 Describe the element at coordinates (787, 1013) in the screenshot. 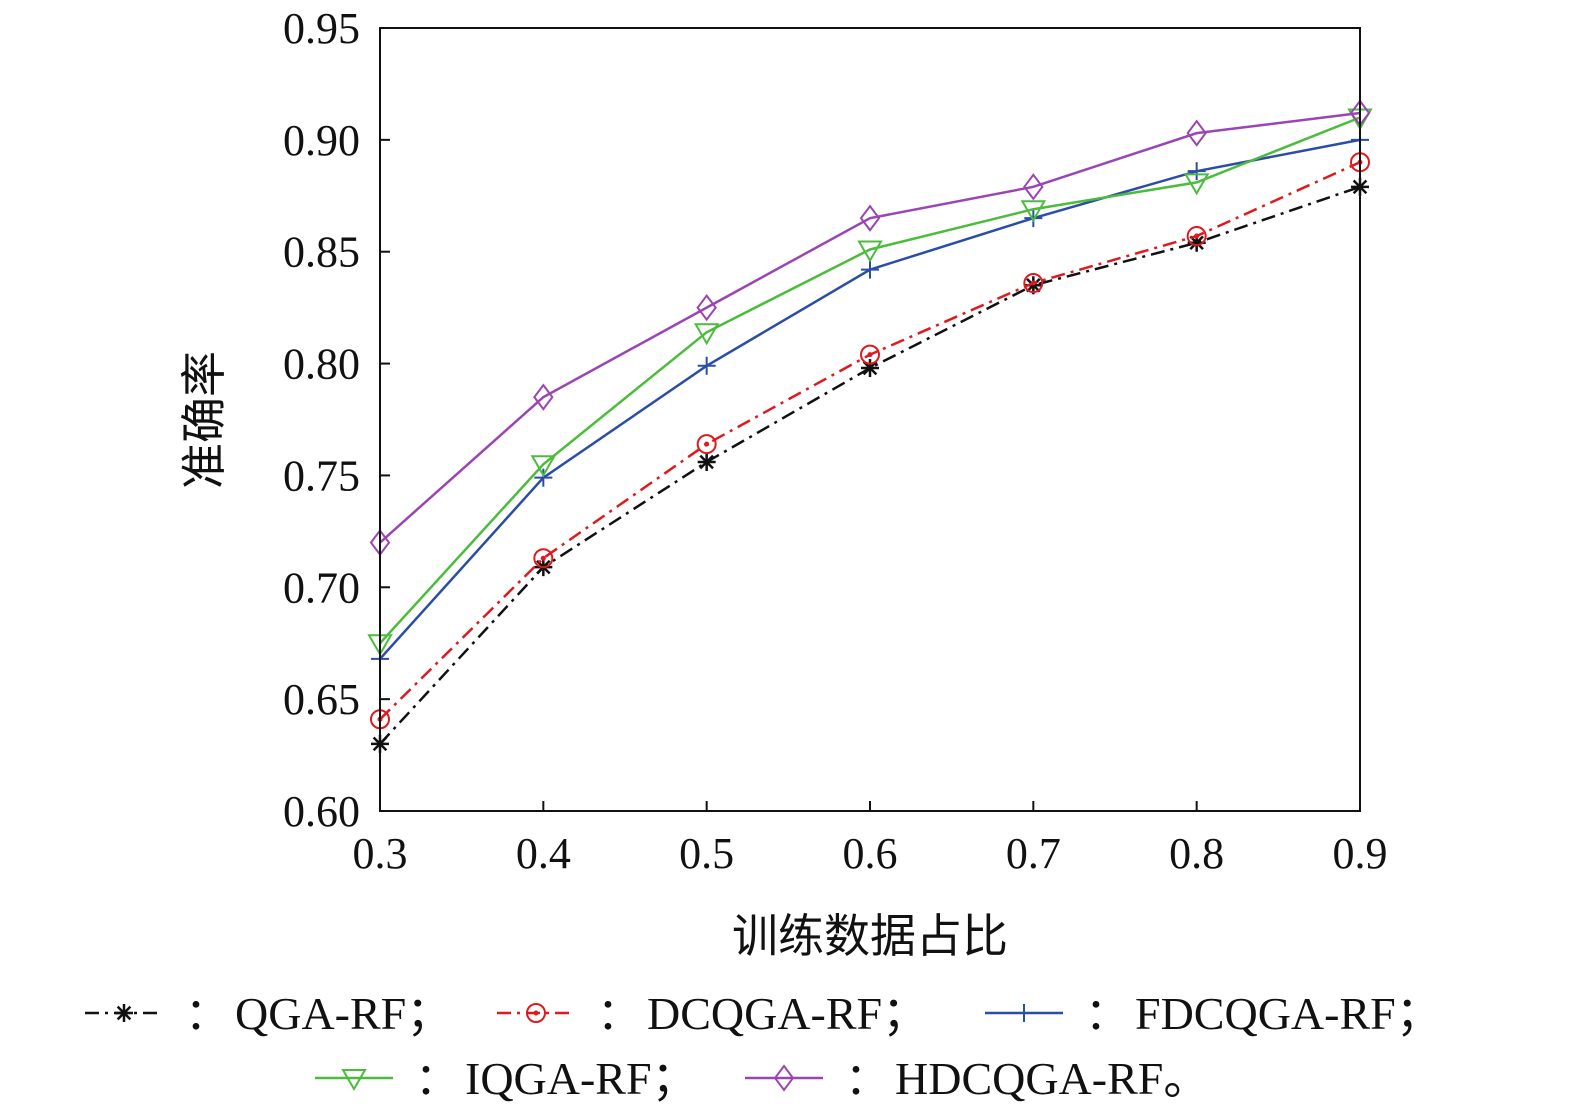

I see `legend-label: DCQGA-RF；` at that location.